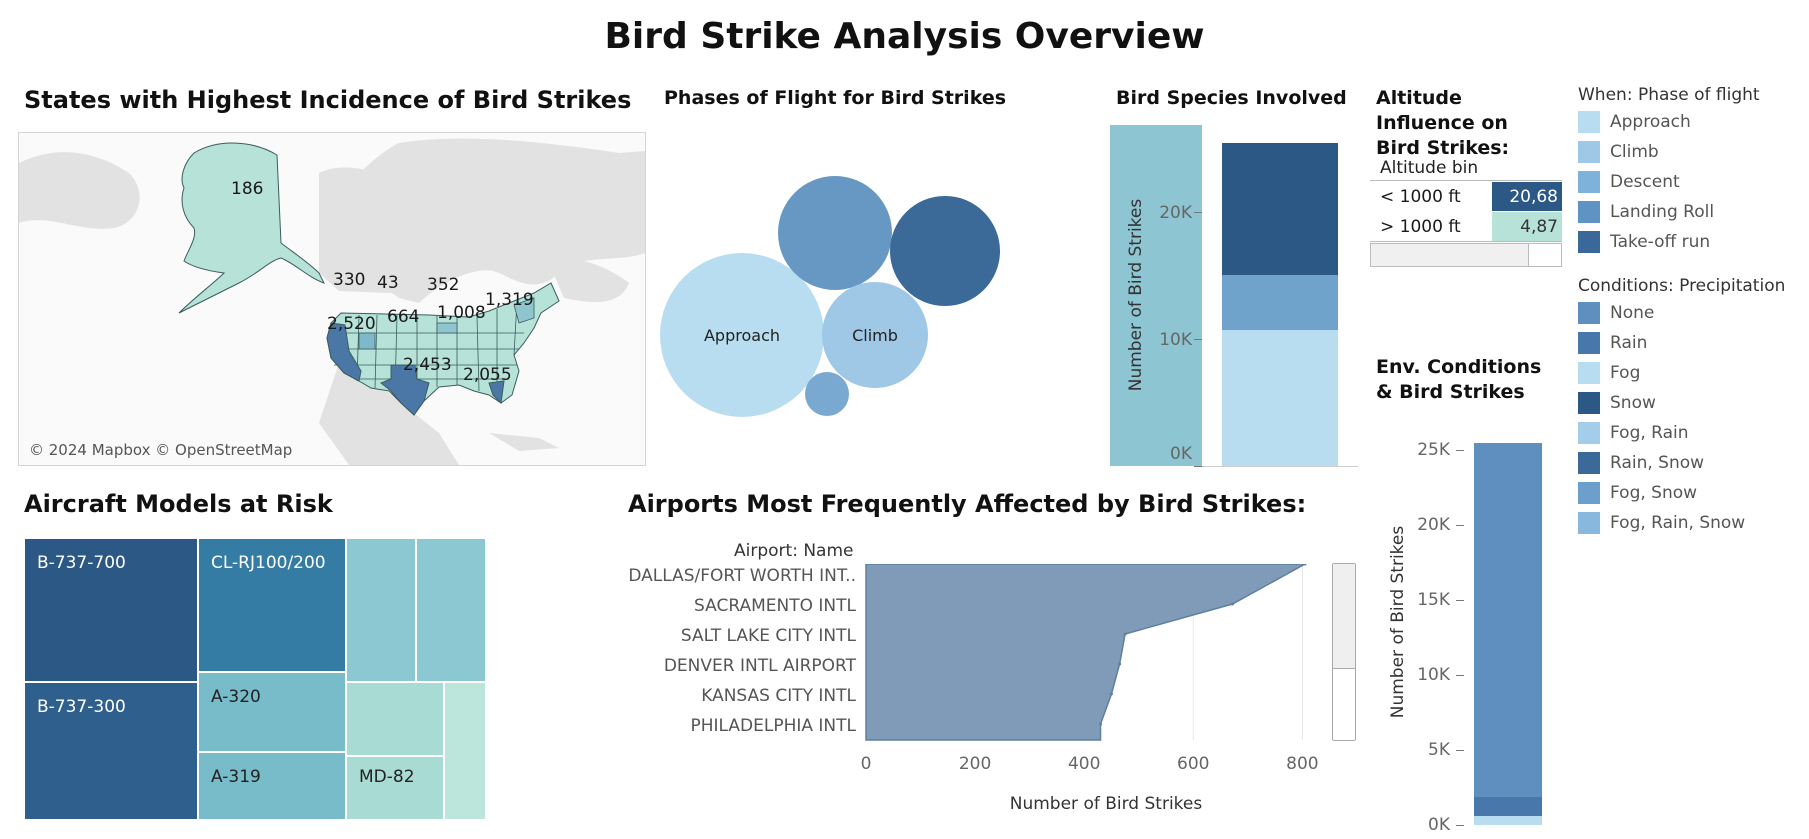  I want to click on species-tickmark-10k, so click(1198, 339).